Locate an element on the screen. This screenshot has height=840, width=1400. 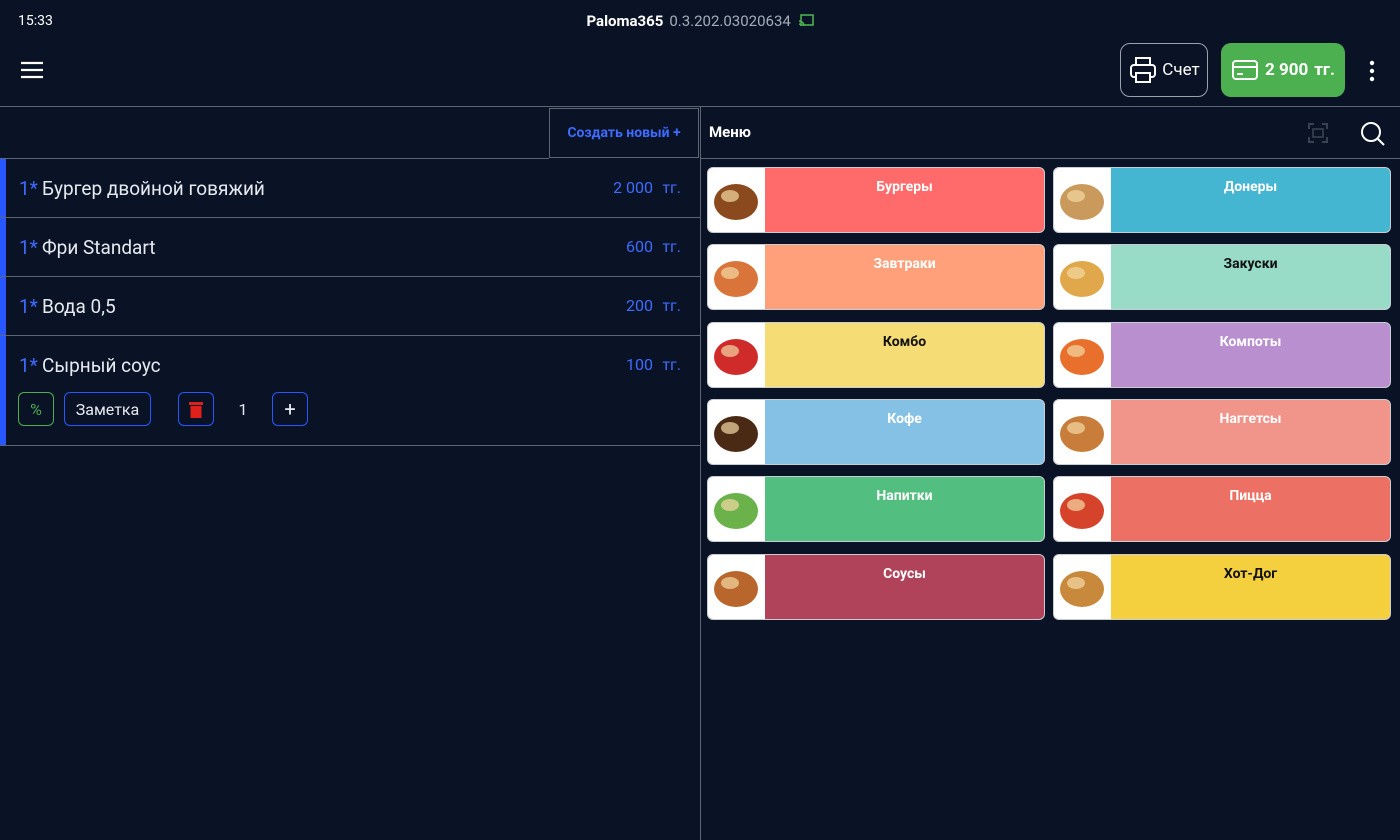
item-name: Сырный соус is located at coordinates (101, 365).